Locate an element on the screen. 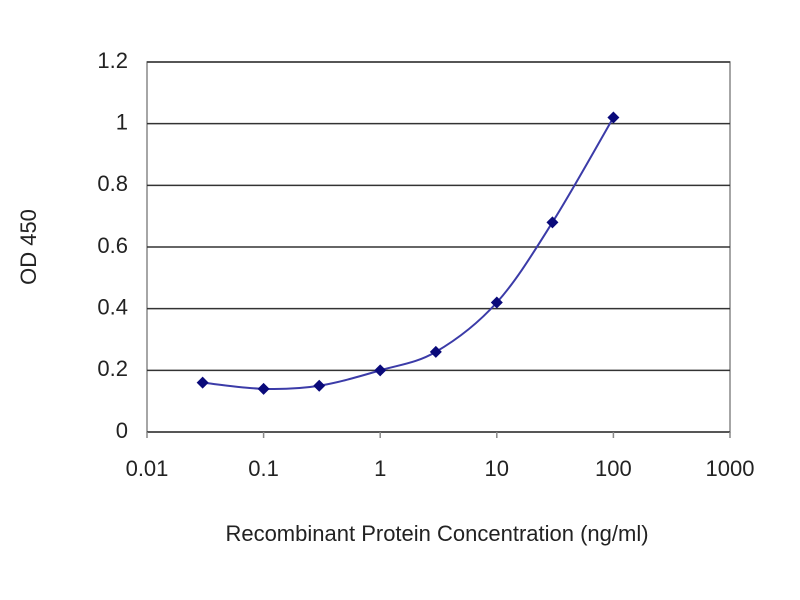  x-tick-label: 0.1 is located at coordinates (263, 468).